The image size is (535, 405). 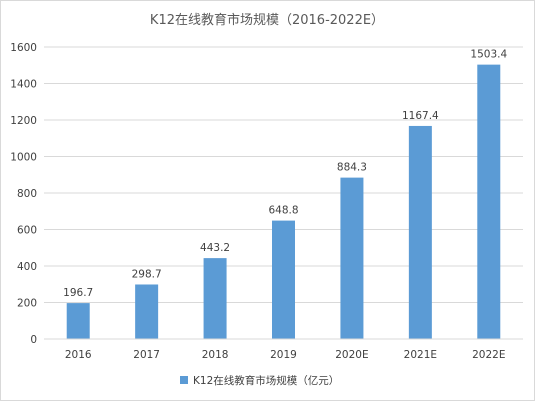 What do you see at coordinates (23, 158) in the screenshot?
I see `y-tick-label: 1000` at bounding box center [23, 158].